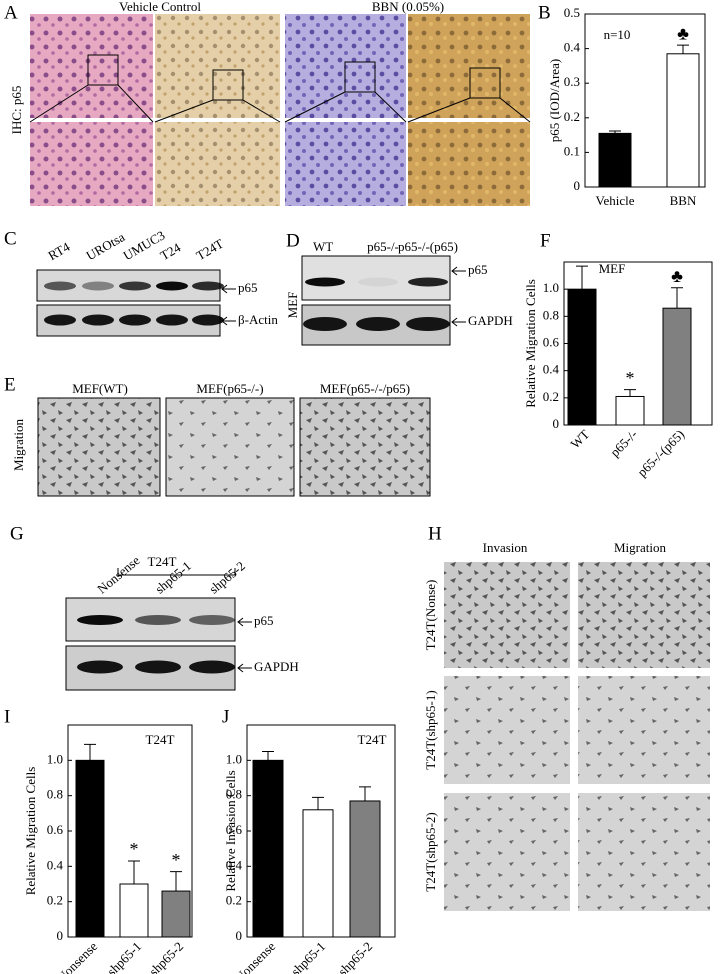 This screenshot has height=974, width=722. I want to click on lane-label: UROtsa, so click(105, 246).